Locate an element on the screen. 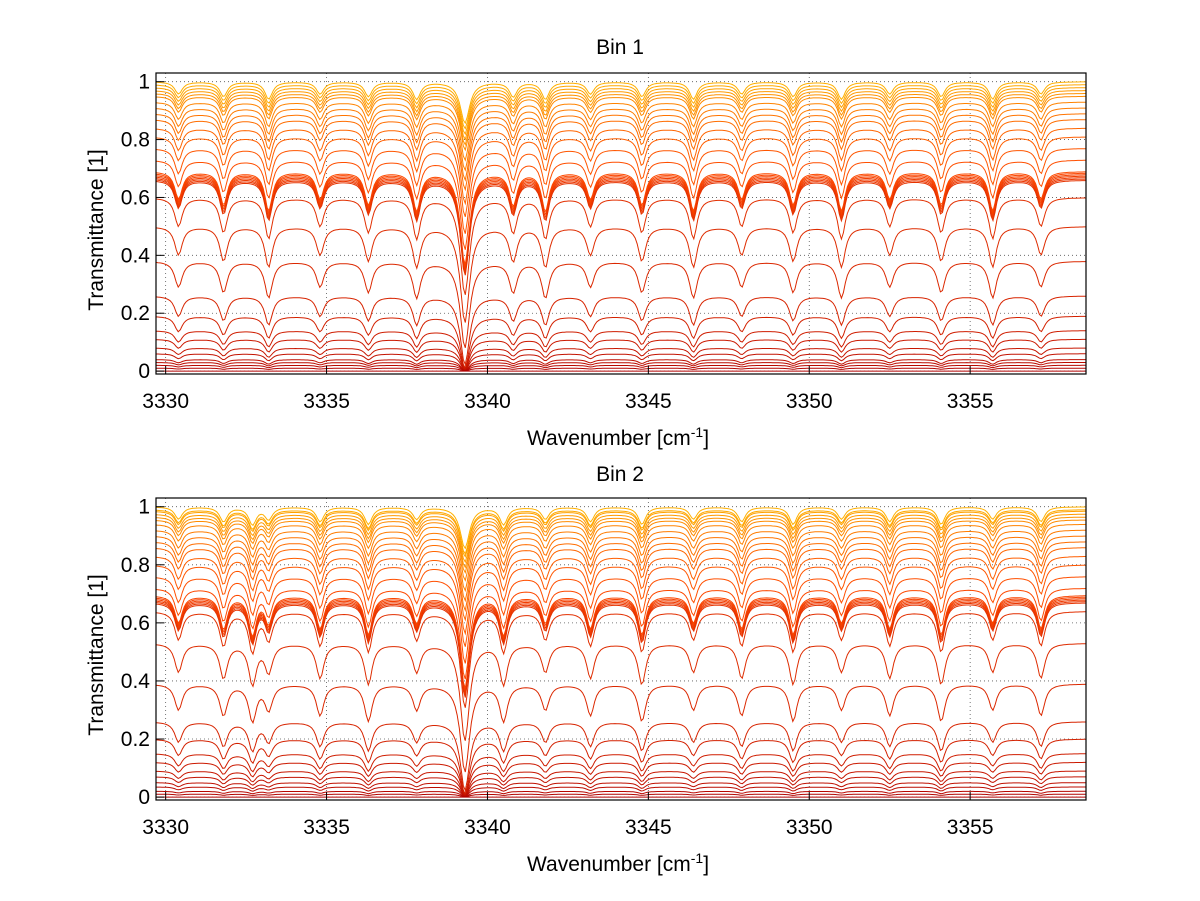 The width and height of the screenshot is (1200, 901). x-tick-label: 3350 is located at coordinates (809, 401).